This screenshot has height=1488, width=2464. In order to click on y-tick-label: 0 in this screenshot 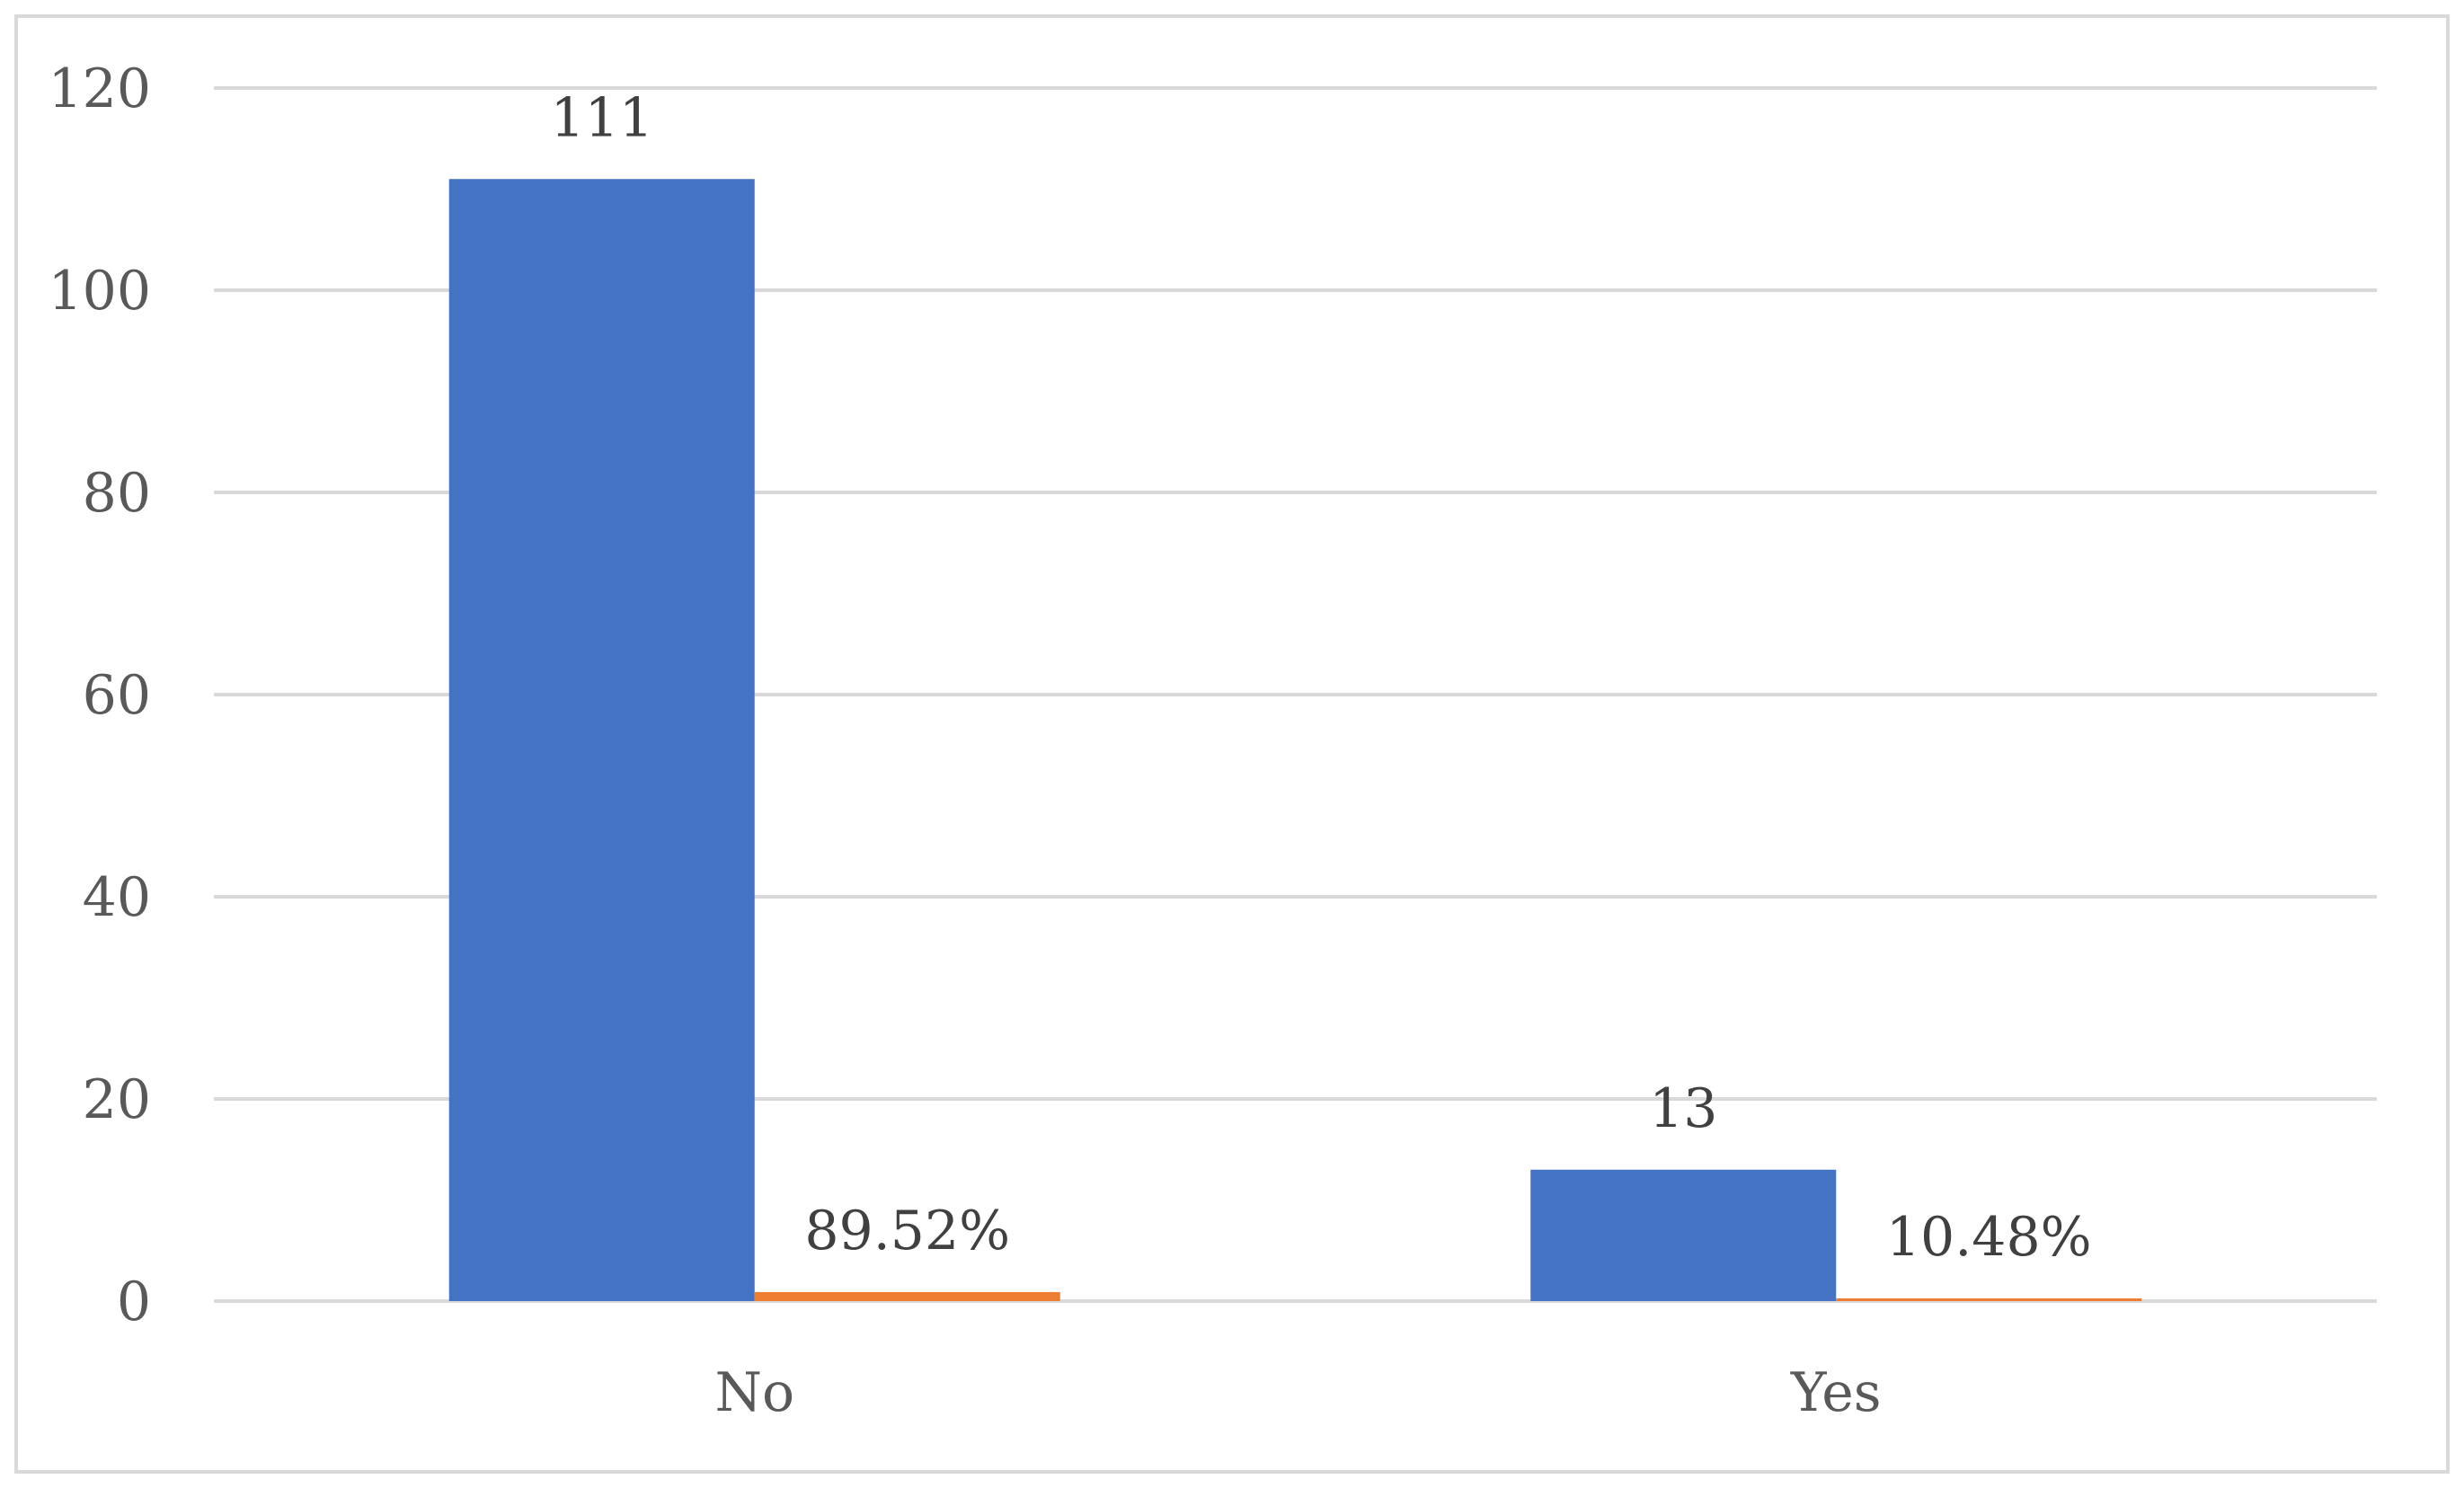, I will do `click(134, 1302)`.